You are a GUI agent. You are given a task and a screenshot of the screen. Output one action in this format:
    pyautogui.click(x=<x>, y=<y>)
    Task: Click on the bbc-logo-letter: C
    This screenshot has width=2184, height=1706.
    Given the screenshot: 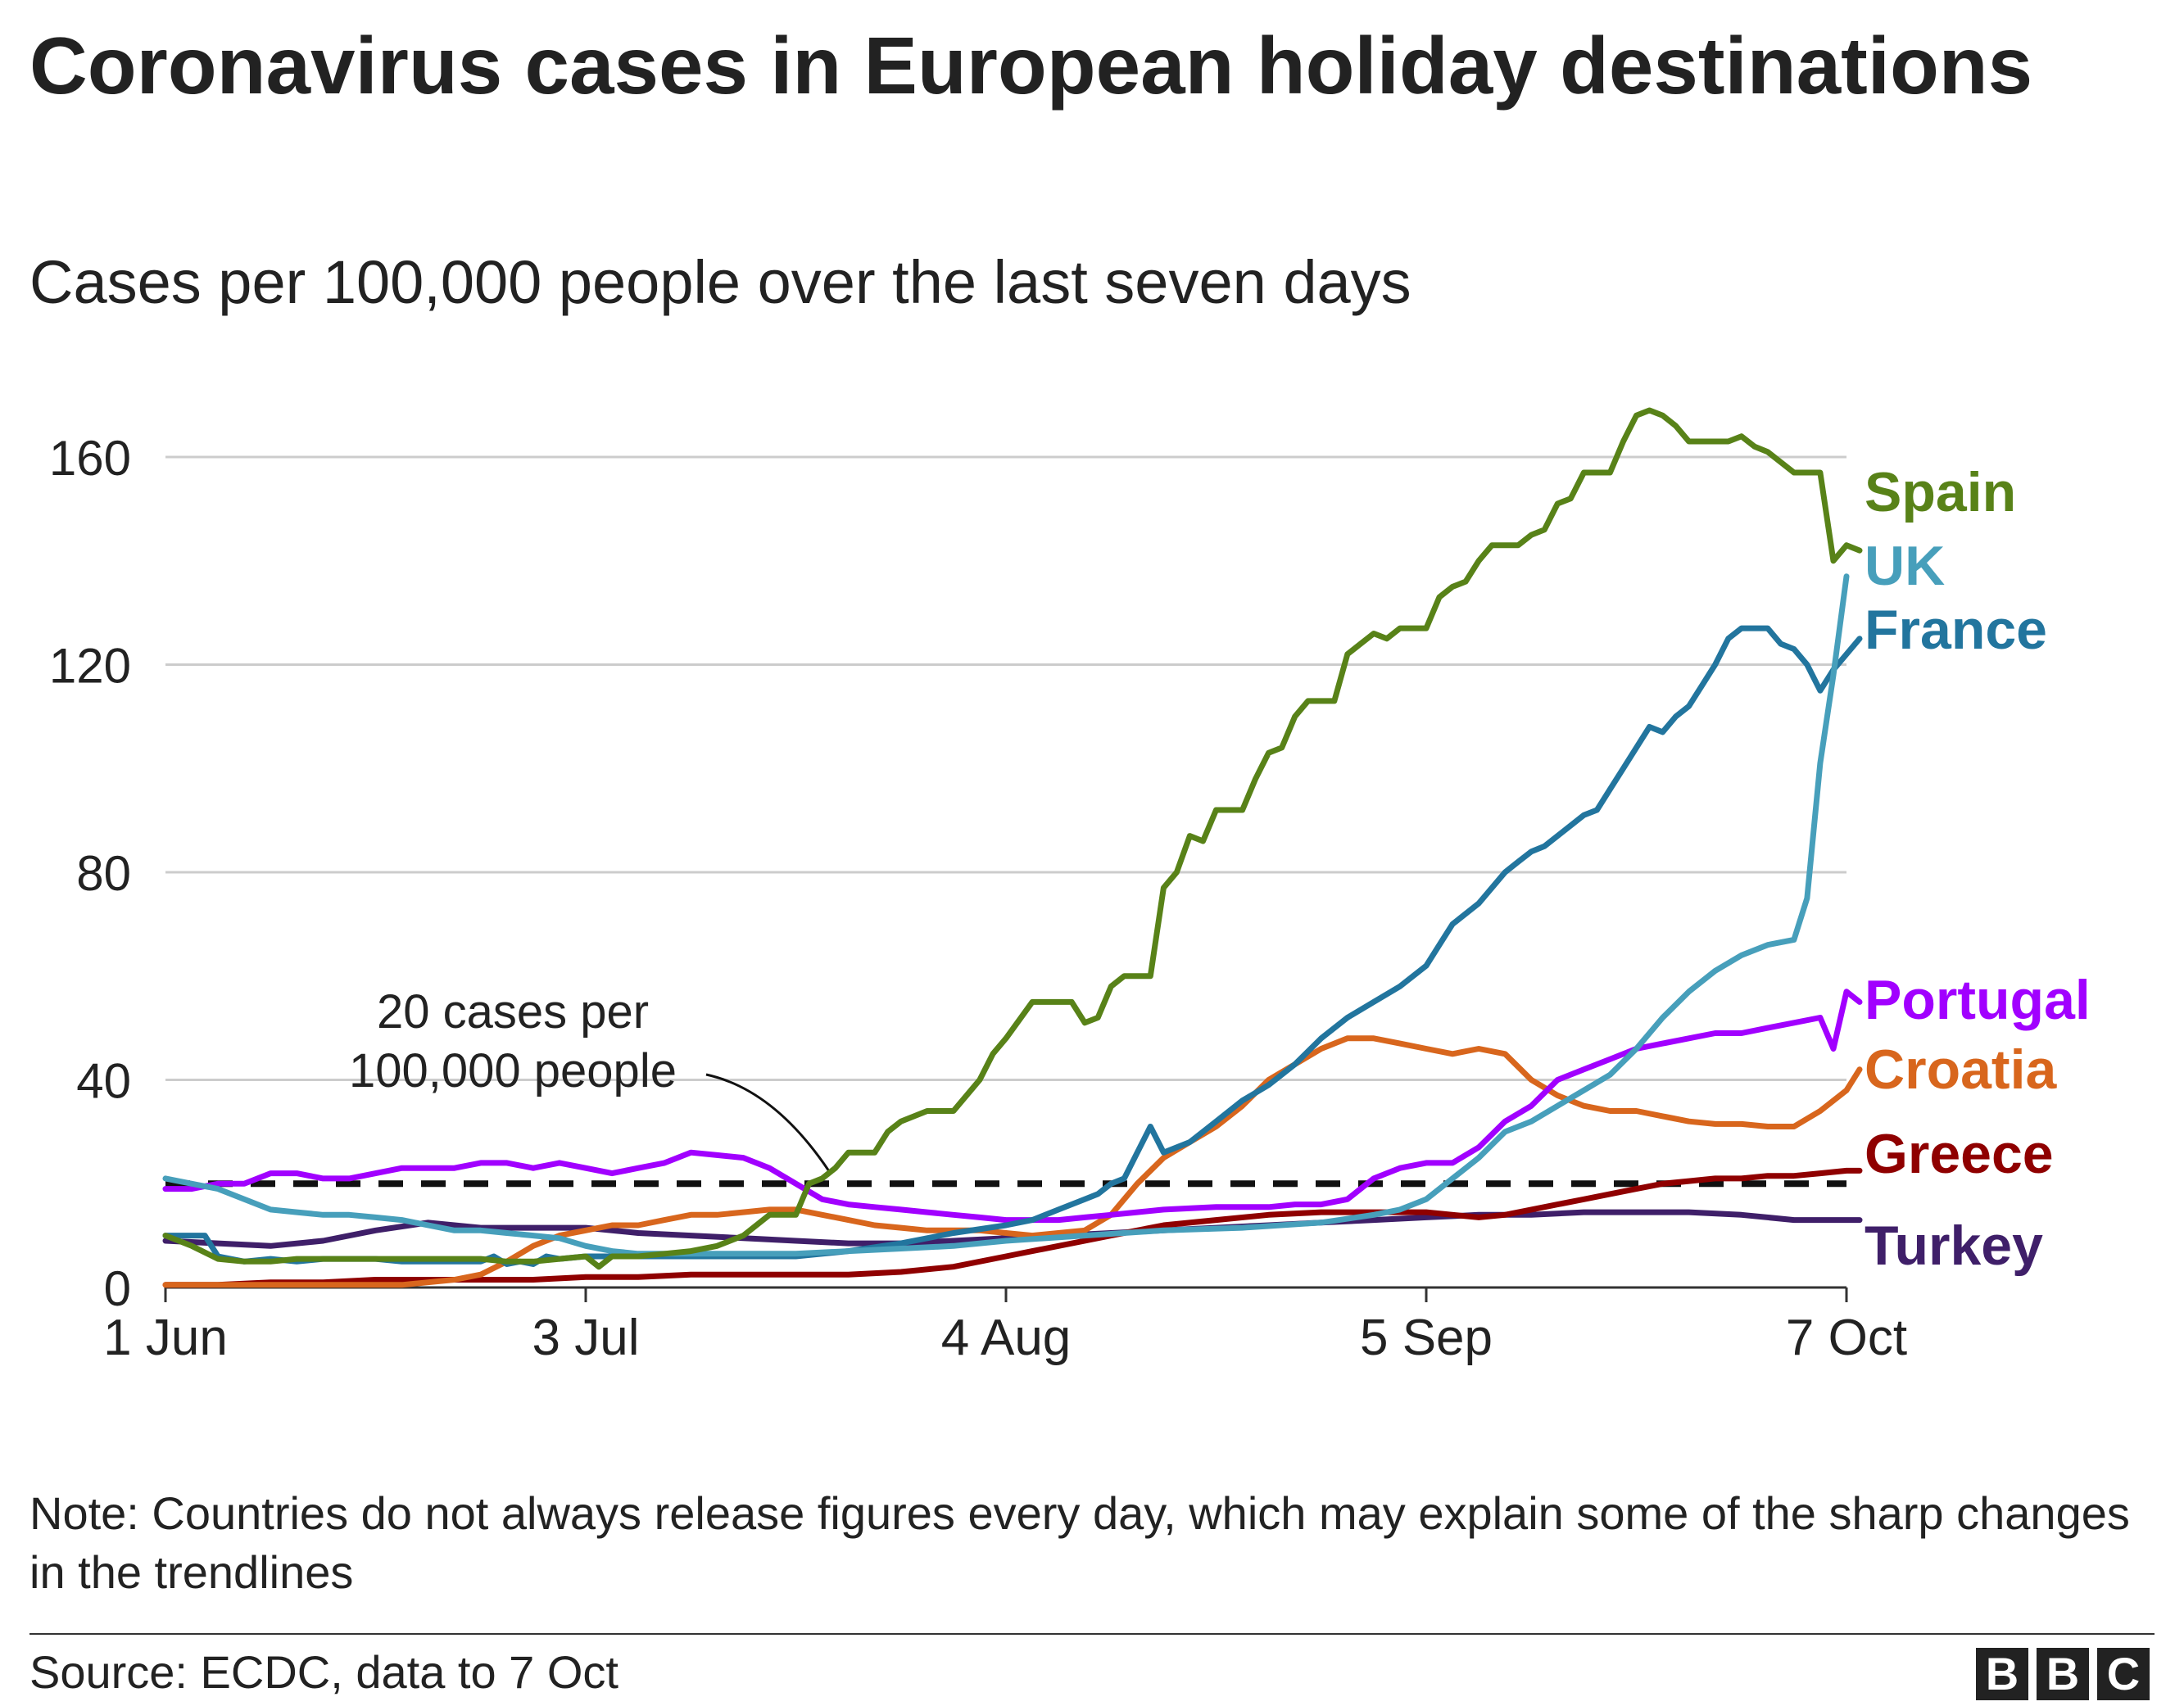 What is the action you would take?
    pyautogui.click(x=2123, y=1674)
    